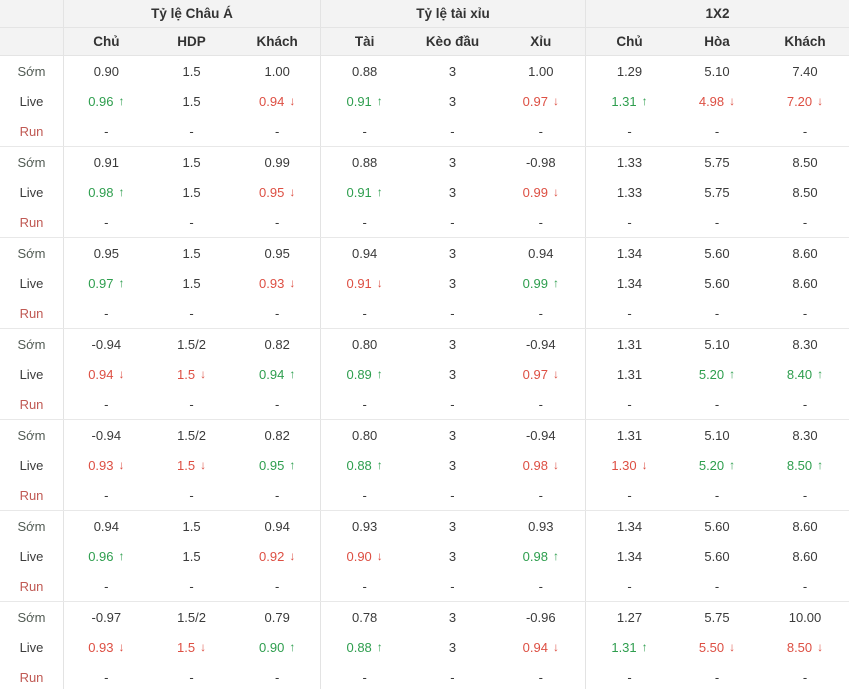 The image size is (849, 689). Describe the element at coordinates (541, 374) in the screenshot. I see `odds-cell: 0.97 ↓` at that location.